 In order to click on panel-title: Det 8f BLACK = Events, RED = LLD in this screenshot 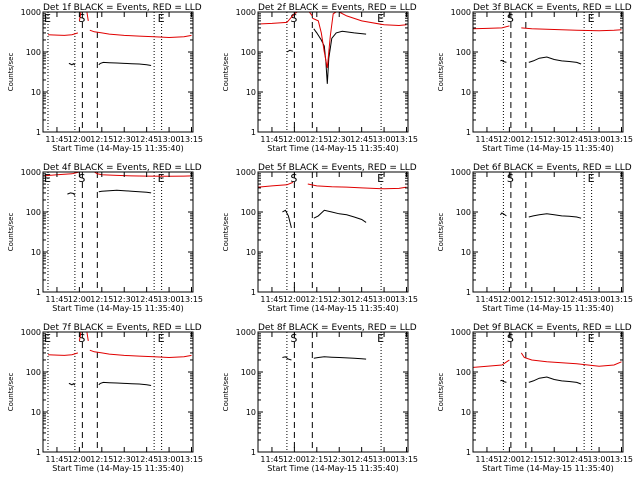, I will do `click(337, 328)`.